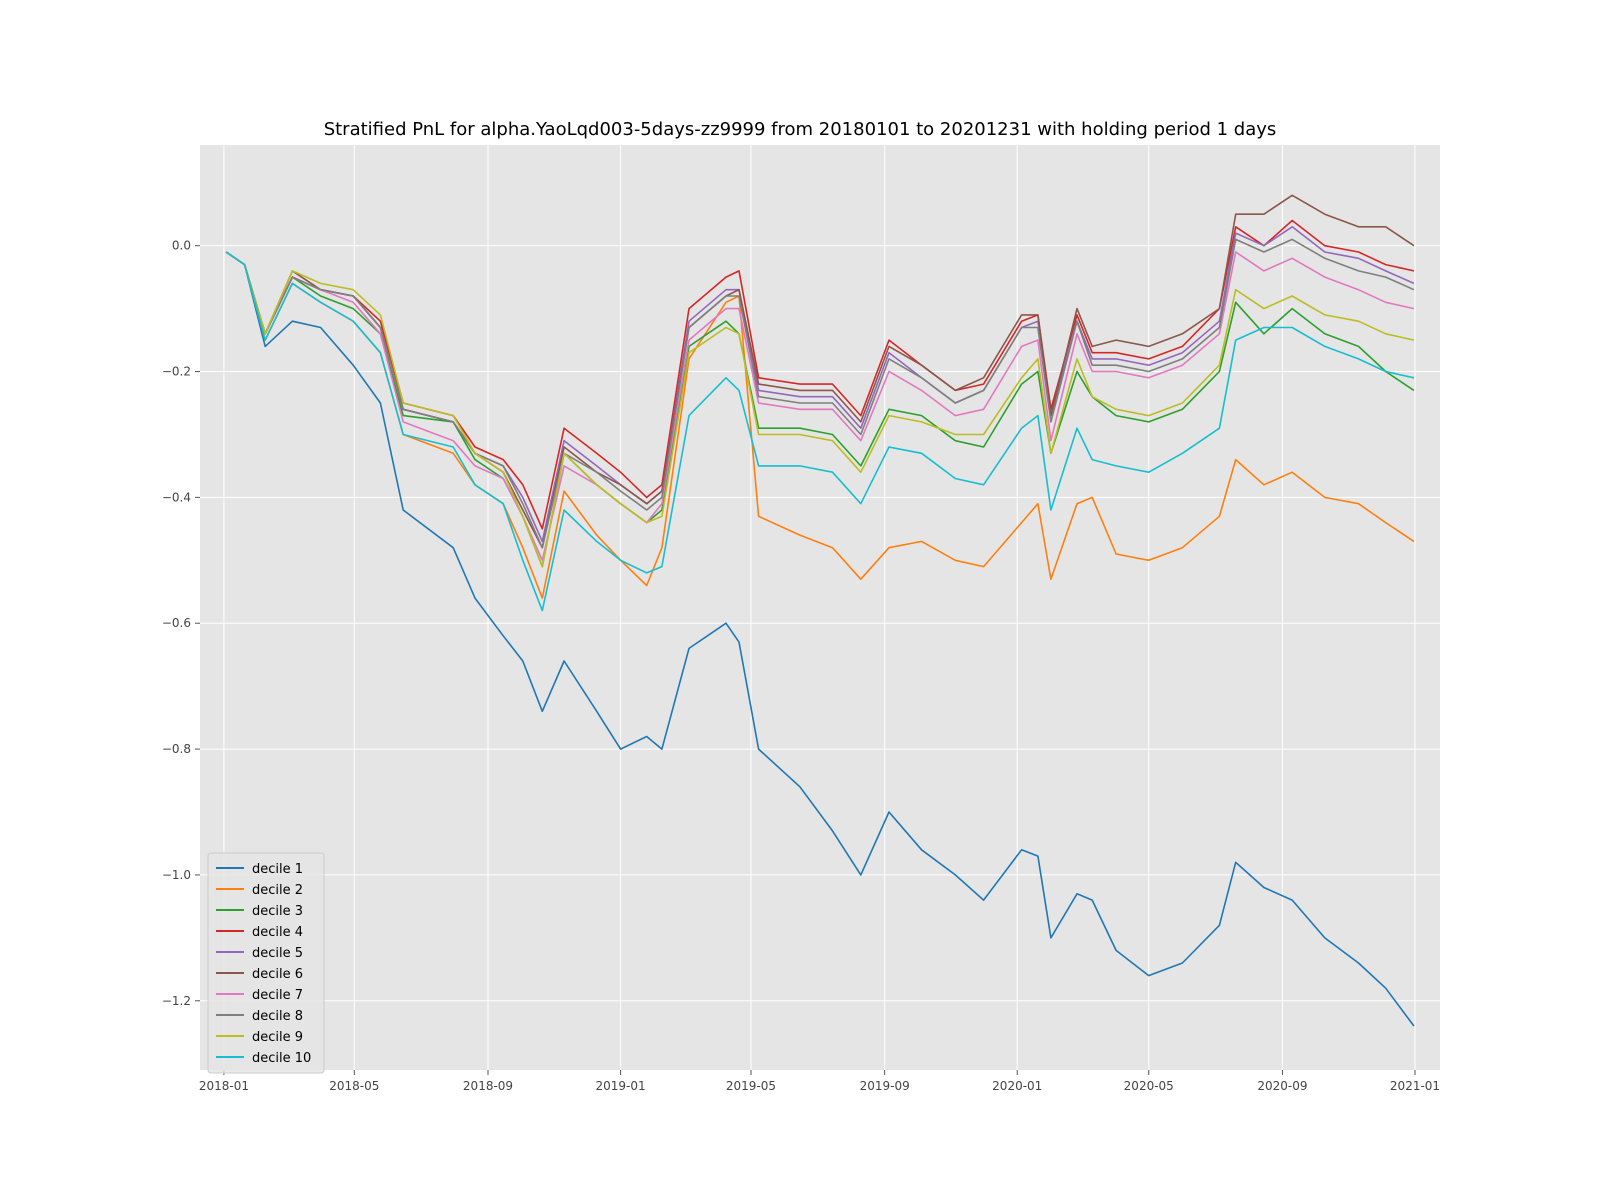 The width and height of the screenshot is (1600, 1200). What do you see at coordinates (1282, 1086) in the screenshot?
I see `x-tick-label: 2020-09` at bounding box center [1282, 1086].